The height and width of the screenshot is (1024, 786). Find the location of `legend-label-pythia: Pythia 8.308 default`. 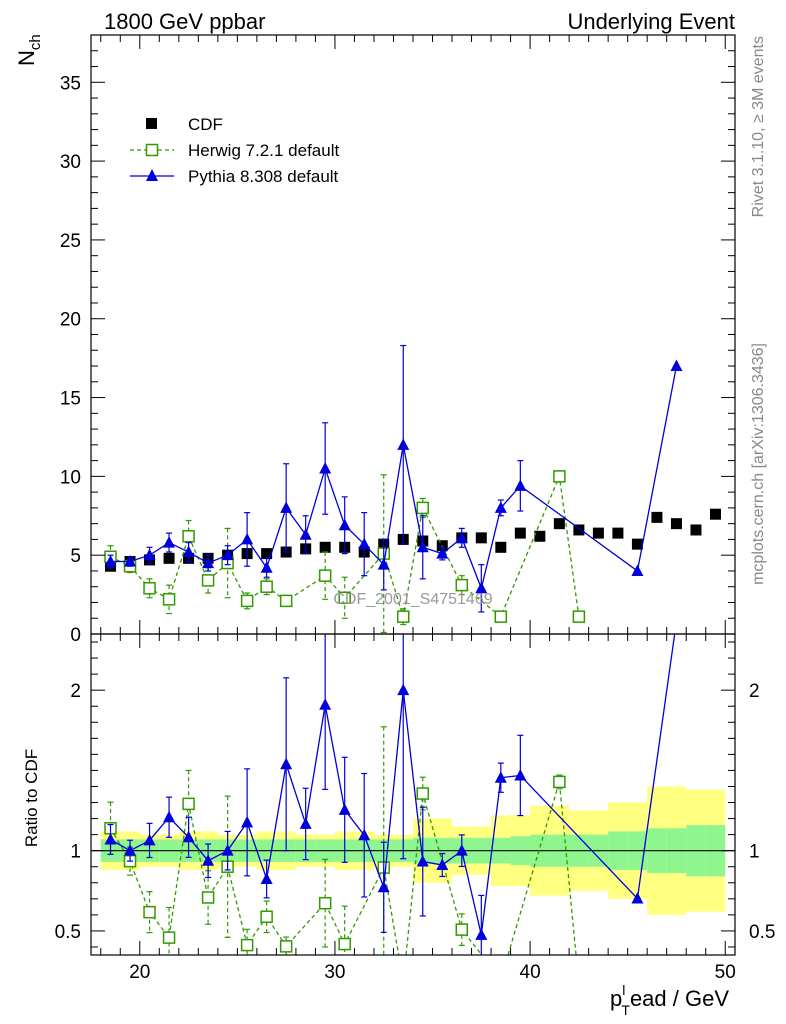

legend-label-pythia: Pythia 8.308 default is located at coordinates (263, 176).